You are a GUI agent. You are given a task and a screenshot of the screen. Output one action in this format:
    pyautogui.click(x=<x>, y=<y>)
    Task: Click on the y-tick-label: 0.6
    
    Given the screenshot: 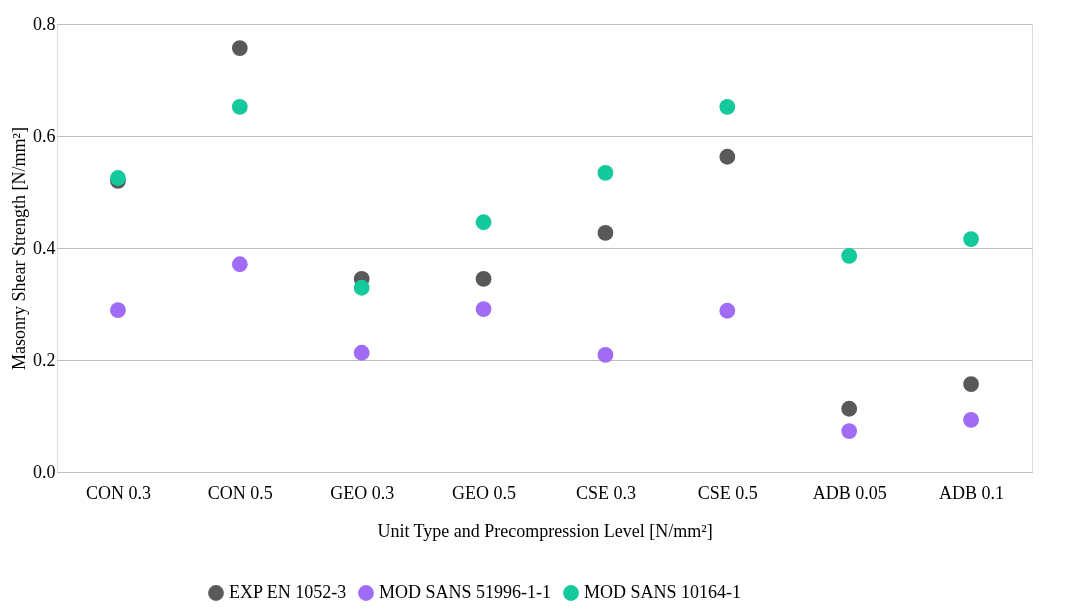 What is the action you would take?
    pyautogui.click(x=44, y=135)
    